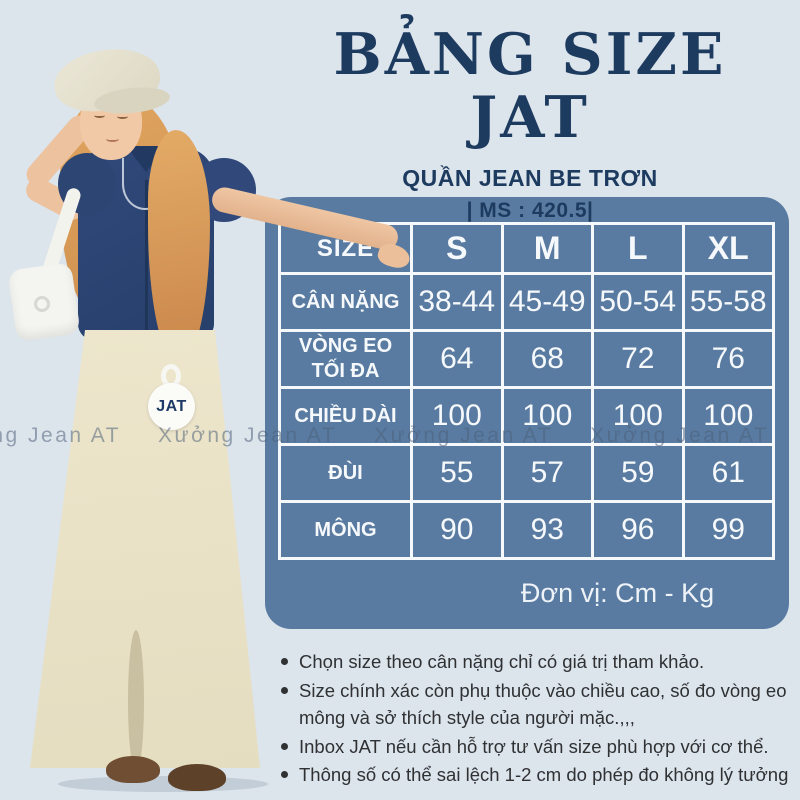  I want to click on unit-note: Đơn vị: Cm - Kg, so click(617, 593).